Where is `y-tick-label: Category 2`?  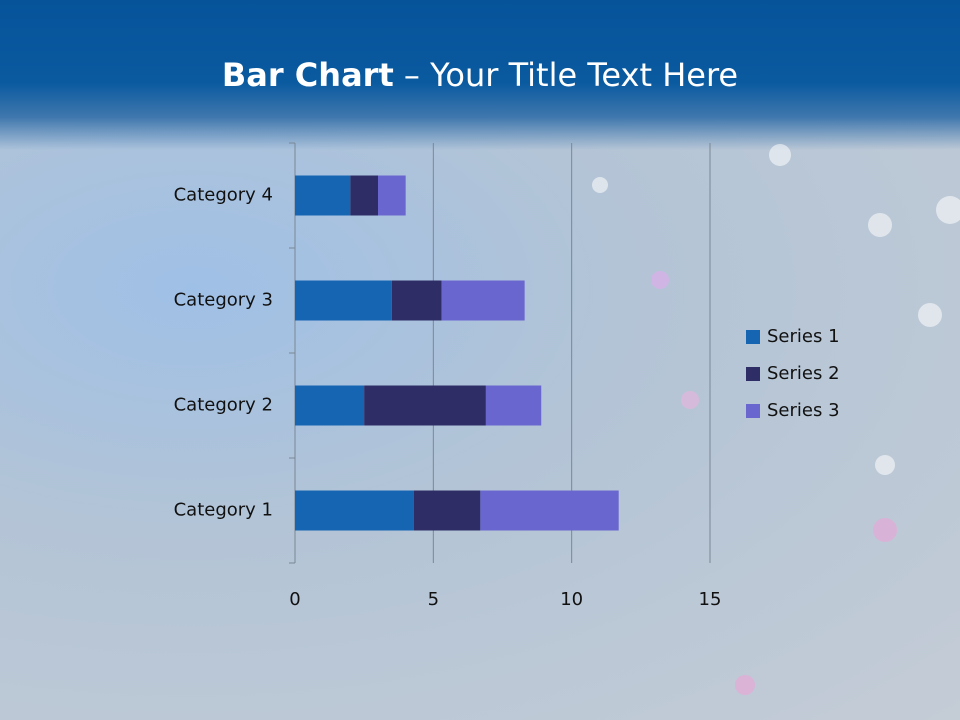 y-tick-label: Category 2 is located at coordinates (223, 405).